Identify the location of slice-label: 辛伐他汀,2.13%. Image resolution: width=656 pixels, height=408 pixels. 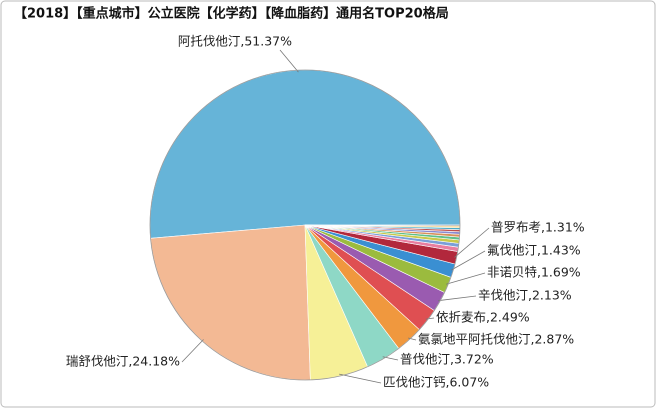
(525, 295).